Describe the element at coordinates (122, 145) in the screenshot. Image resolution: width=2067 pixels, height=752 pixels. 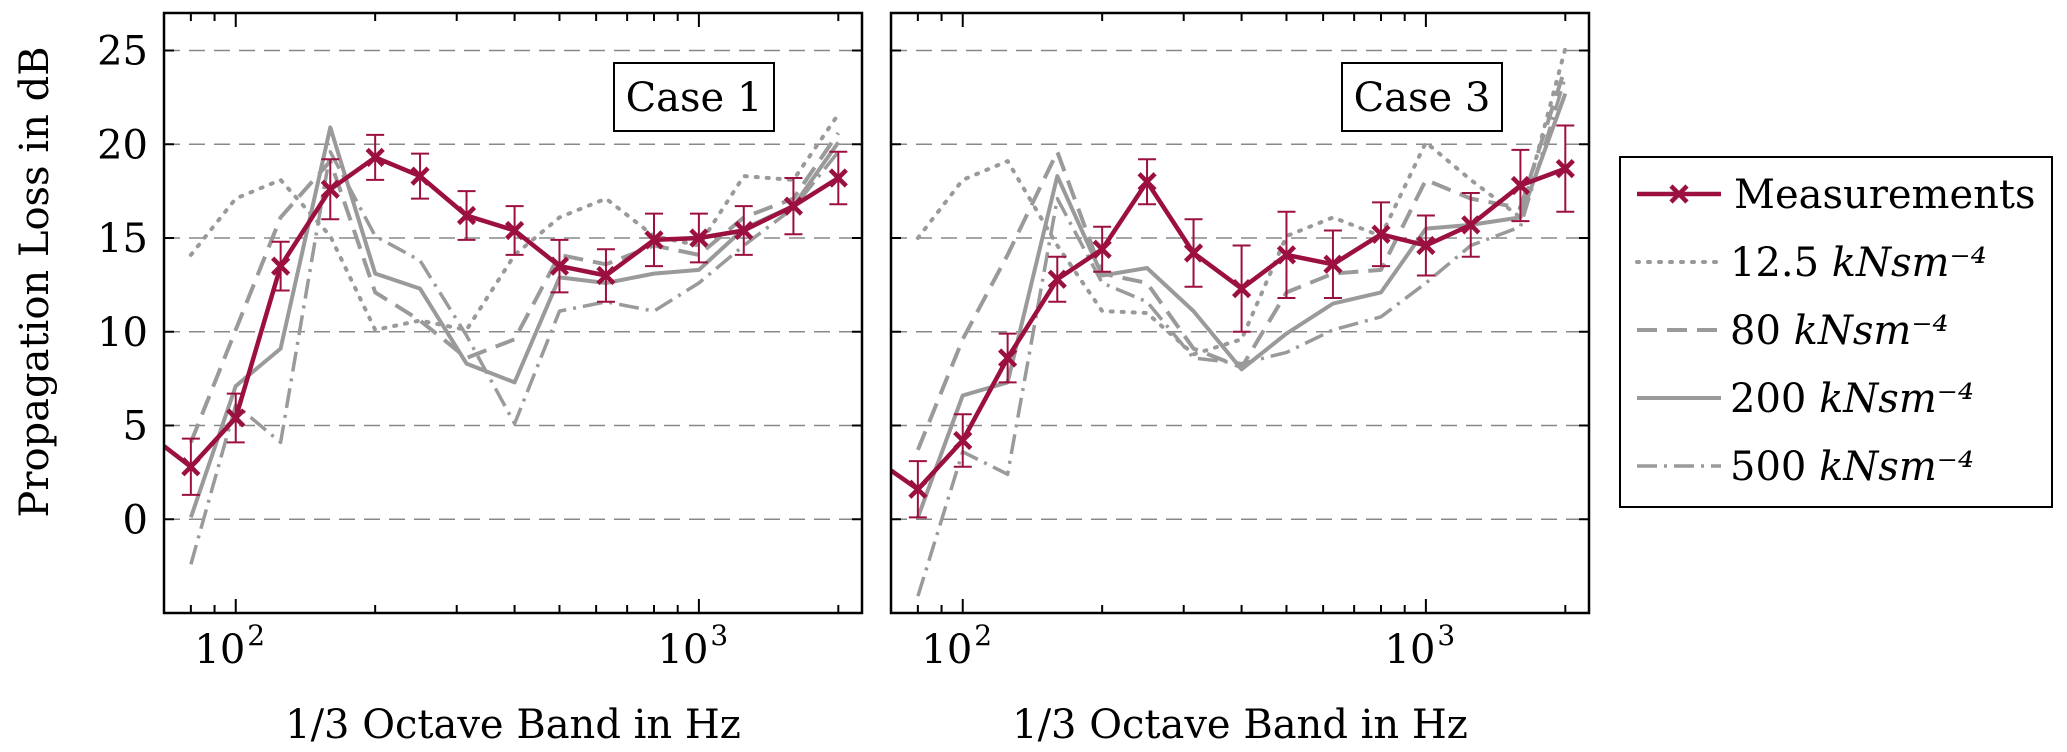
I see `y-tick-label: 20` at that location.